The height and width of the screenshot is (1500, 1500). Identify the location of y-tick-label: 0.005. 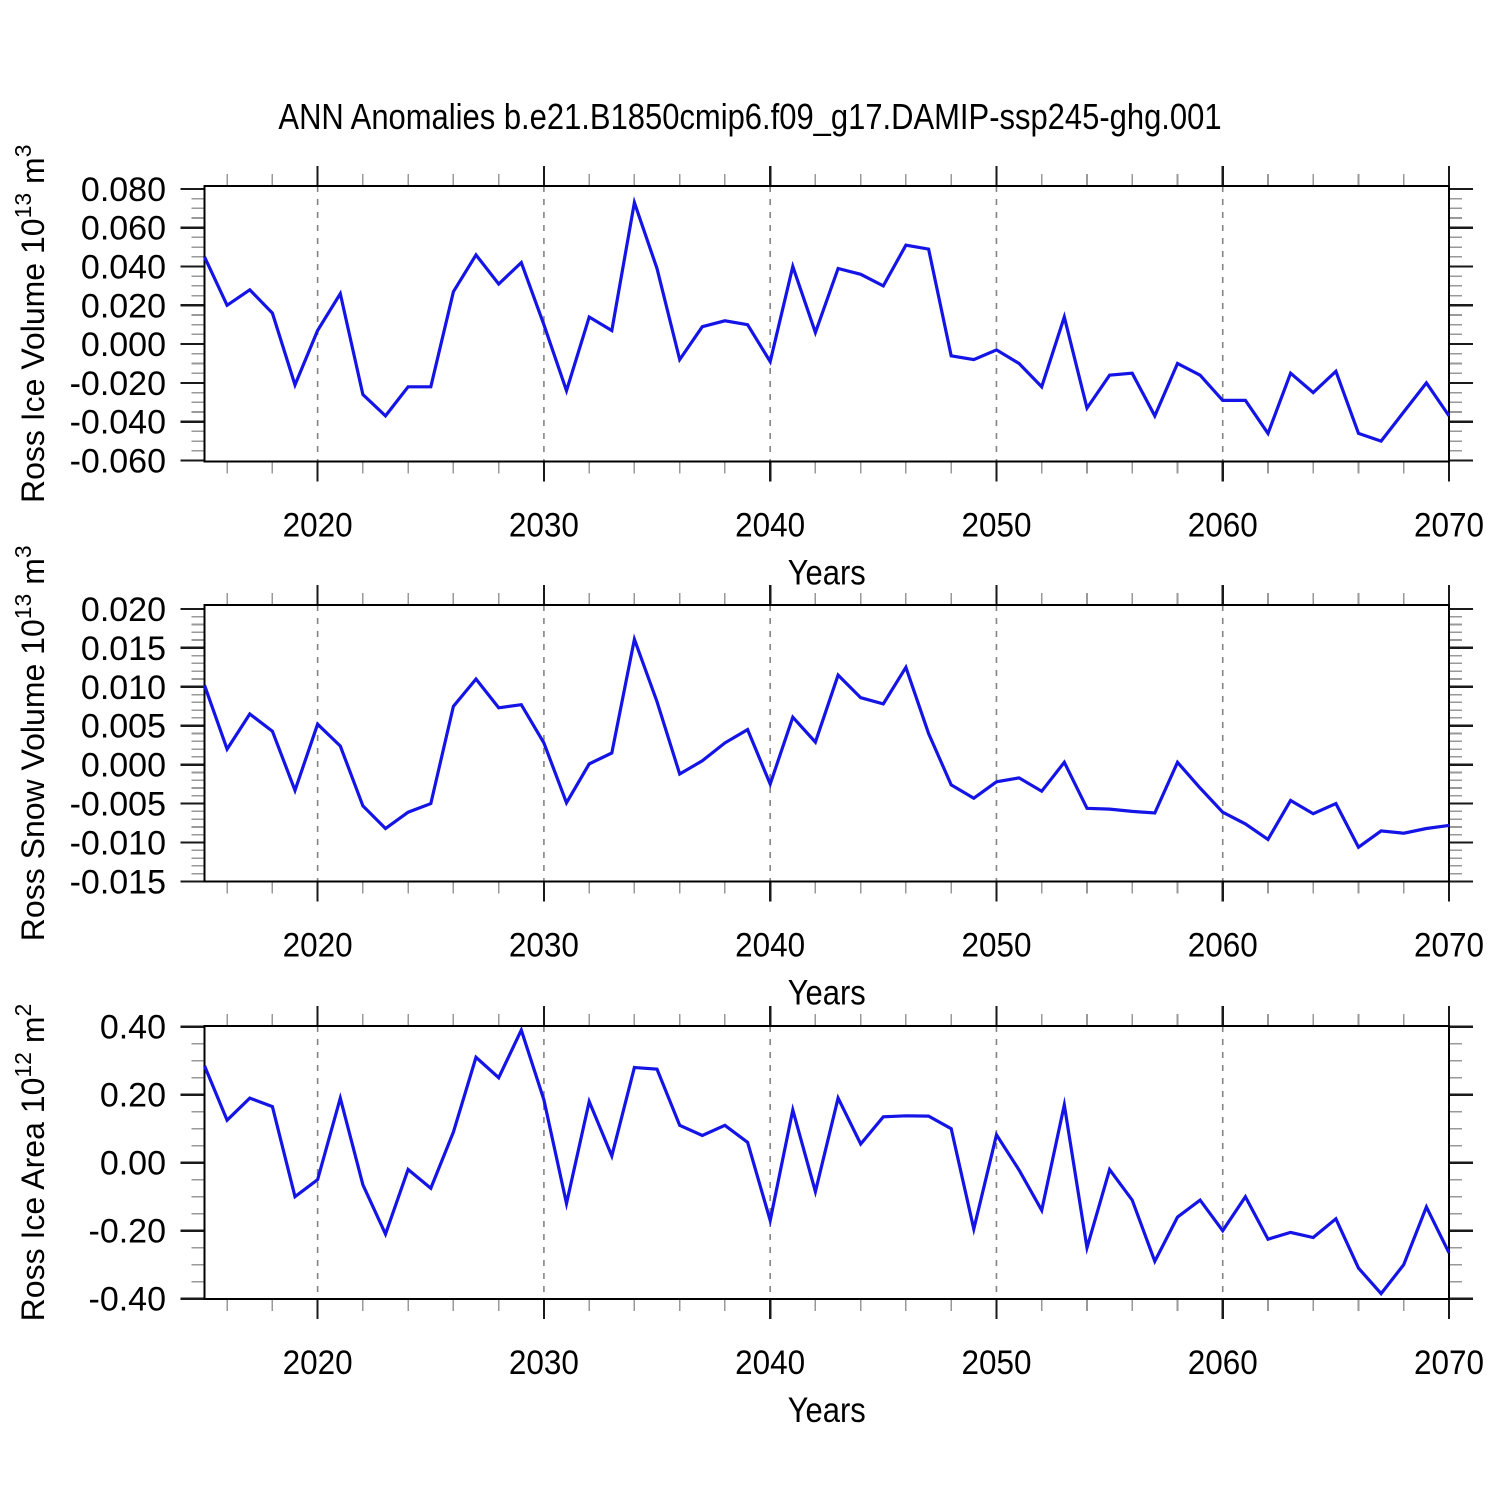
(123, 727).